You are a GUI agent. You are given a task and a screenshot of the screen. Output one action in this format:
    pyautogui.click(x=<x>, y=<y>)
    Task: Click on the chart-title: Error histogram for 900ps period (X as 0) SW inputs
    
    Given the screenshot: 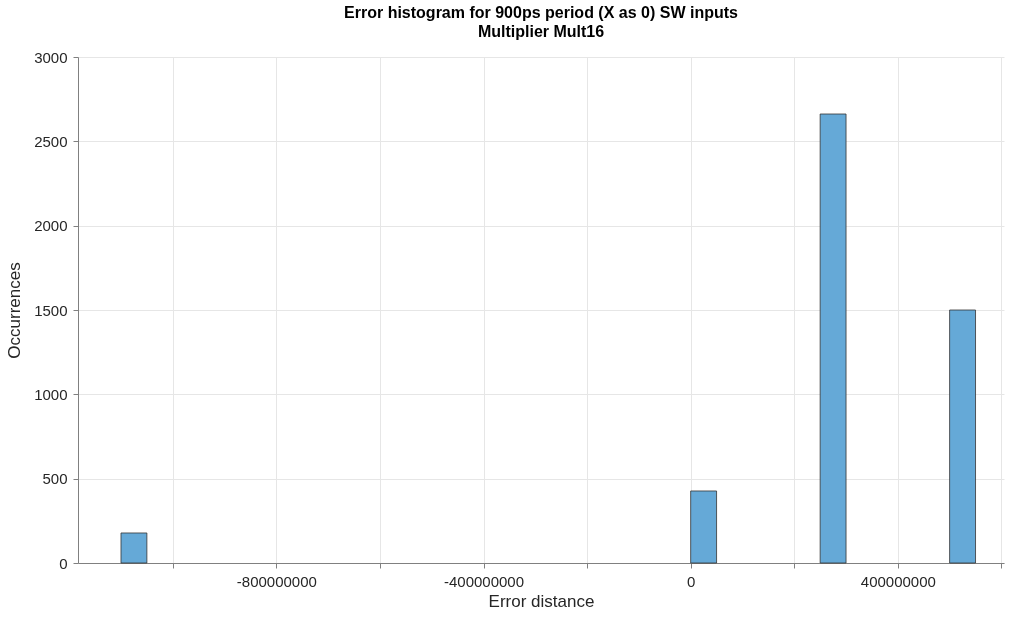 What is the action you would take?
    pyautogui.click(x=541, y=12)
    